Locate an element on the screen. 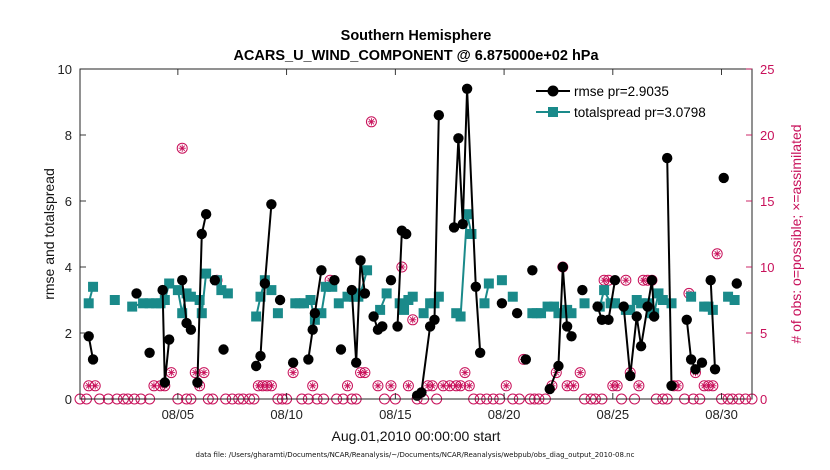 This screenshot has height=470, width=830. y-tick-label: 8 is located at coordinates (68, 135).